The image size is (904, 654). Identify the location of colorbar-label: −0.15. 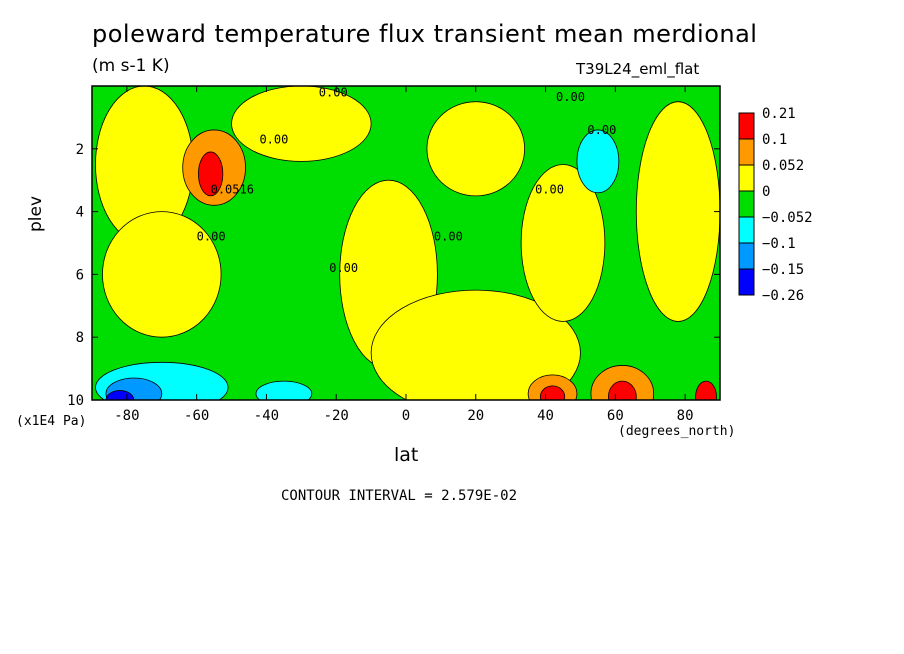
(783, 270).